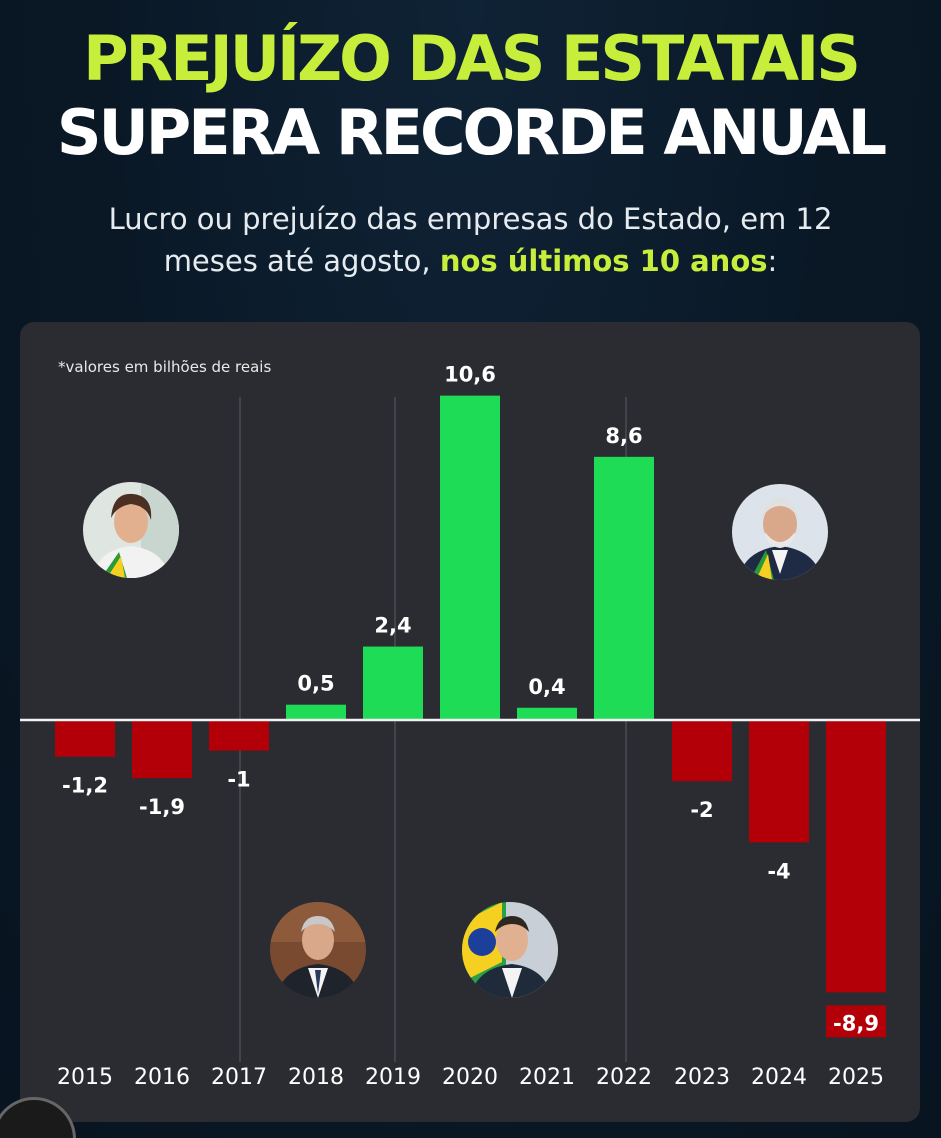  What do you see at coordinates (779, 1077) in the screenshot?
I see `year-label-2024: 2024` at bounding box center [779, 1077].